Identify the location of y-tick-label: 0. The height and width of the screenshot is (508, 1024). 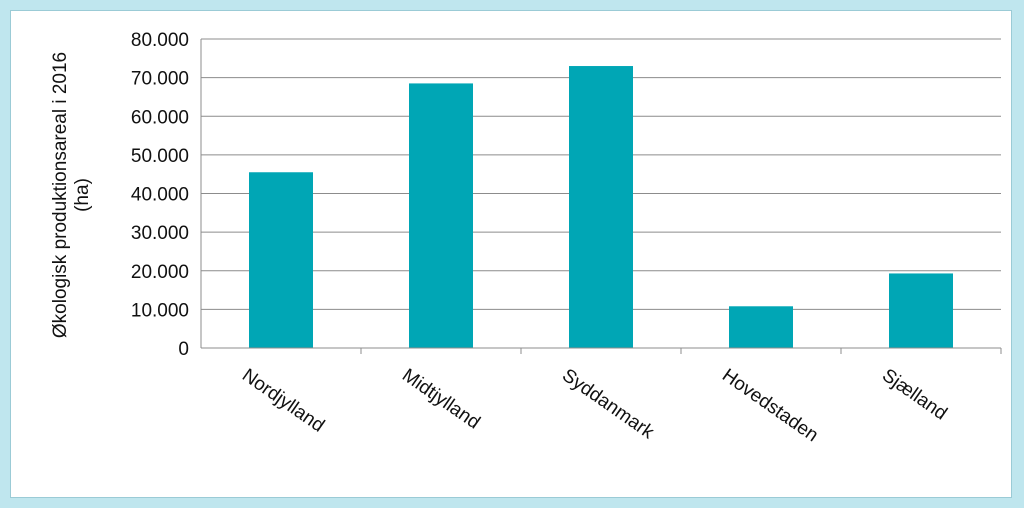
(183, 349).